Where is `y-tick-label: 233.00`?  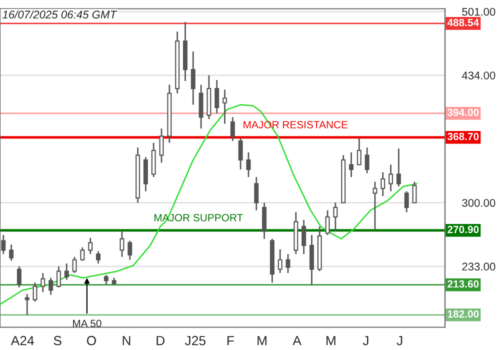
y-tick-label: 233.00 is located at coordinates (479, 266).